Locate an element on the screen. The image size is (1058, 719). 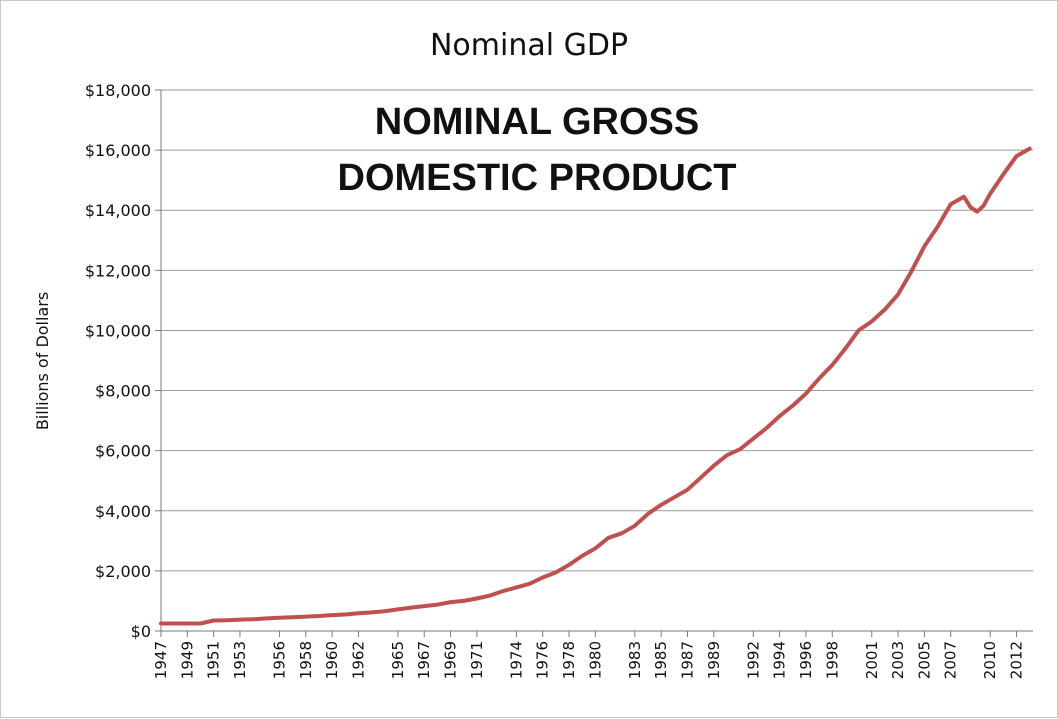
x-tick-label: 1962 is located at coordinates (358, 660).